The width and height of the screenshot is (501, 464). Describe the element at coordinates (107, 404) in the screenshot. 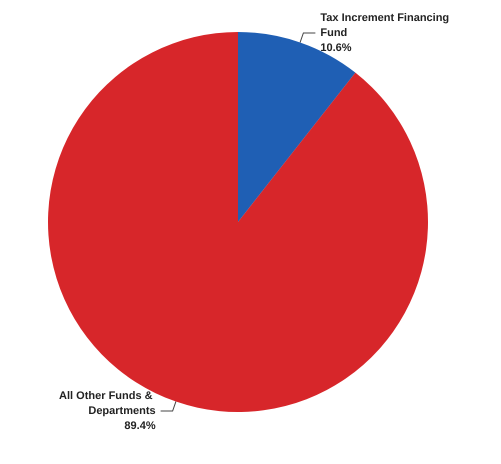

I see `slice-label: All Other Funds & Departments` at that location.